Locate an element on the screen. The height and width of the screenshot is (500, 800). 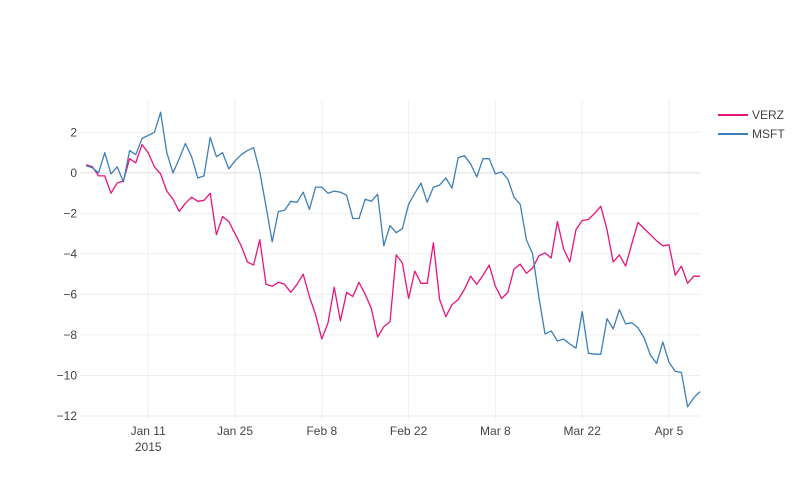
legend: VERZ MSFT is located at coordinates (751, 124).